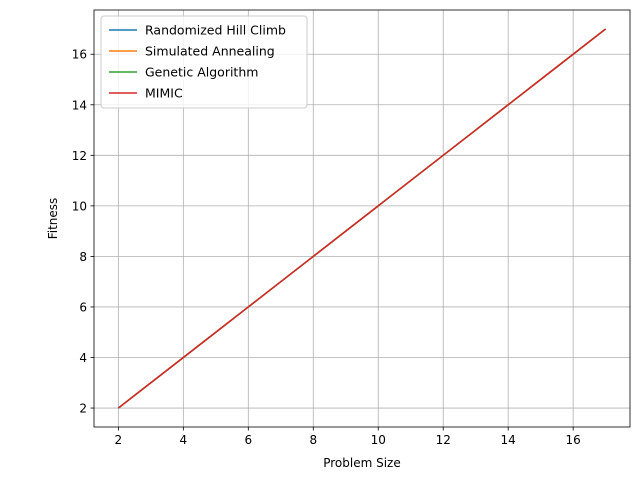 This screenshot has width=640, height=480. Describe the element at coordinates (79, 105) in the screenshot. I see `y-tick-label: 14` at that location.